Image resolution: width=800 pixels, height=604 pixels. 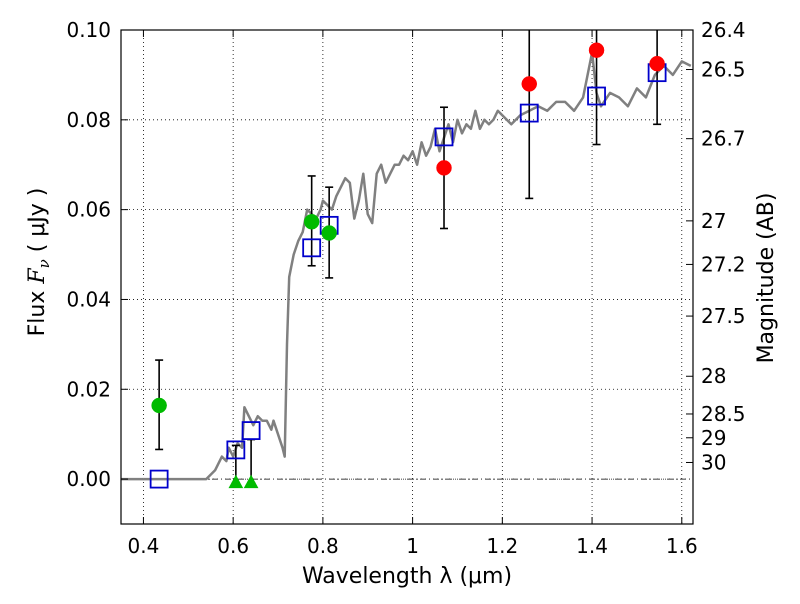 I want to click on y-tick-label: 0.04, so click(x=88, y=299).